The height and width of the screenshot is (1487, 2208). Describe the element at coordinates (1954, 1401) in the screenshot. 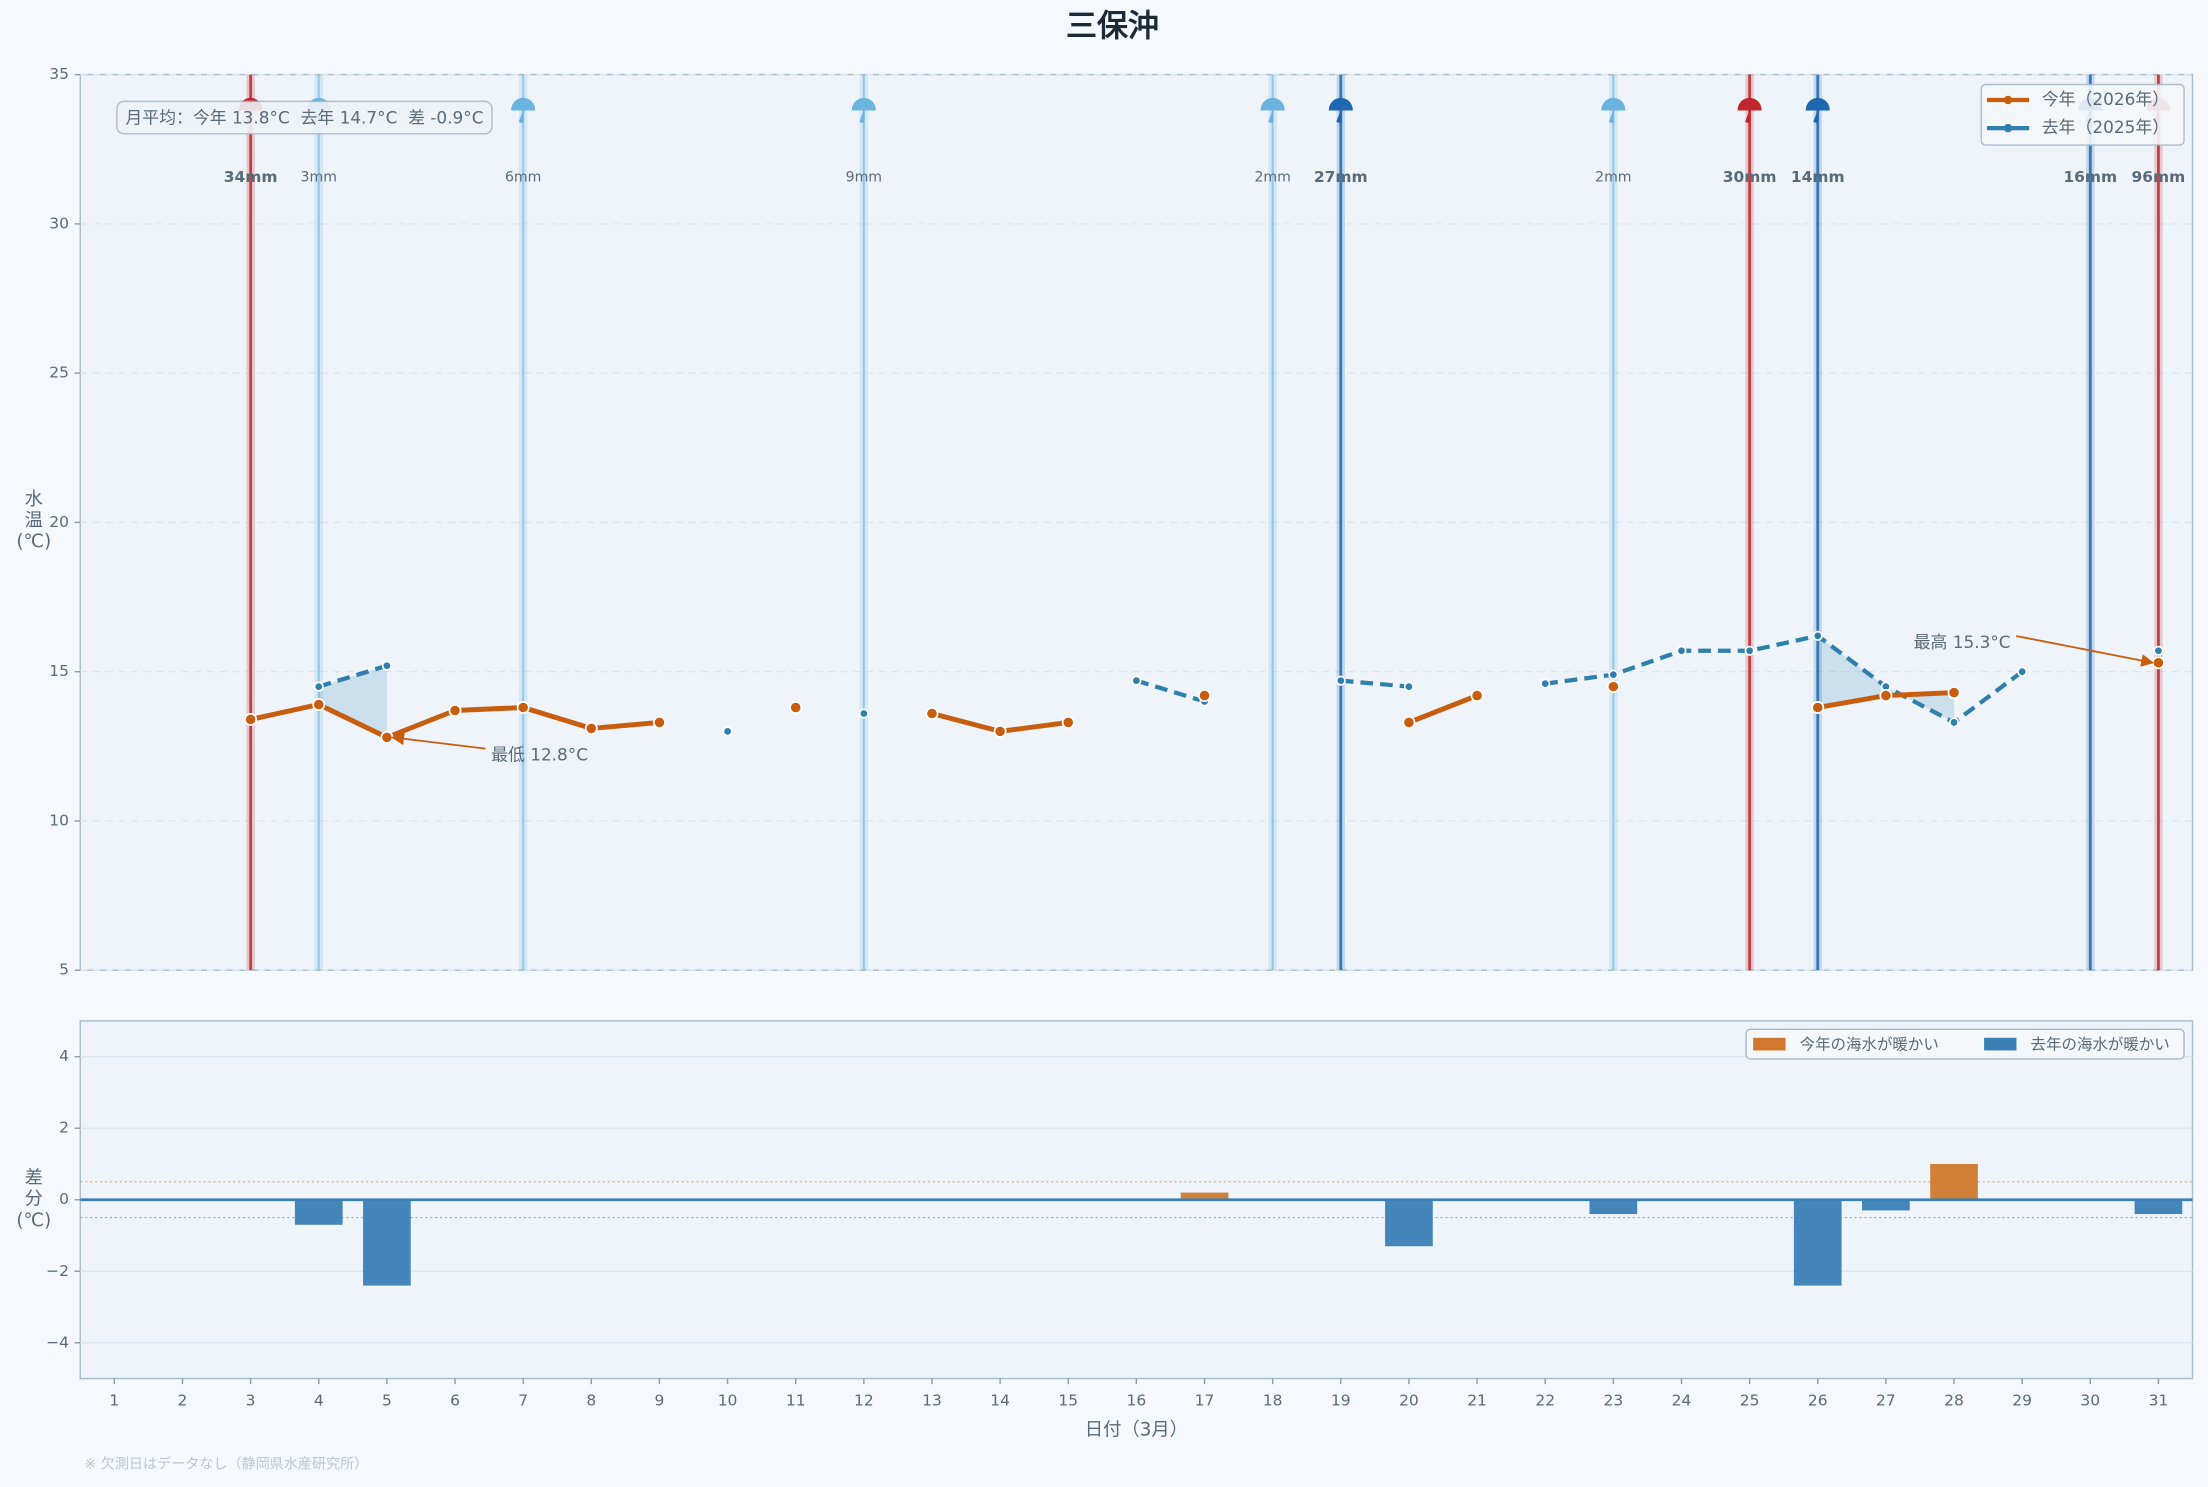

I see `x-tick-label: 28` at that location.